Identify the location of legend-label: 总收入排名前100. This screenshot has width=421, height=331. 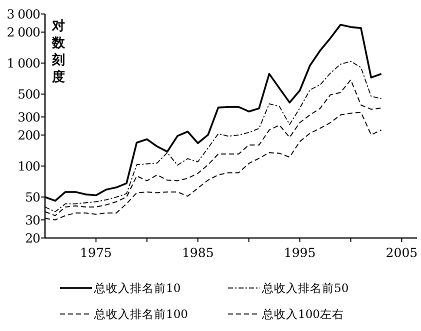
(140, 314).